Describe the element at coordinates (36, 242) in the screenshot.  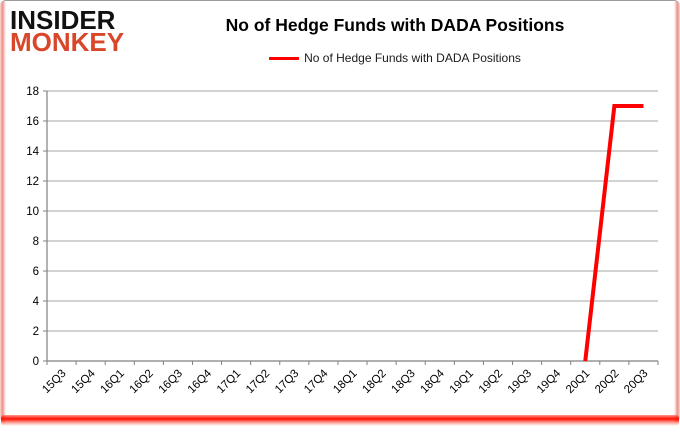
I see `y-tick-label: 8` at that location.